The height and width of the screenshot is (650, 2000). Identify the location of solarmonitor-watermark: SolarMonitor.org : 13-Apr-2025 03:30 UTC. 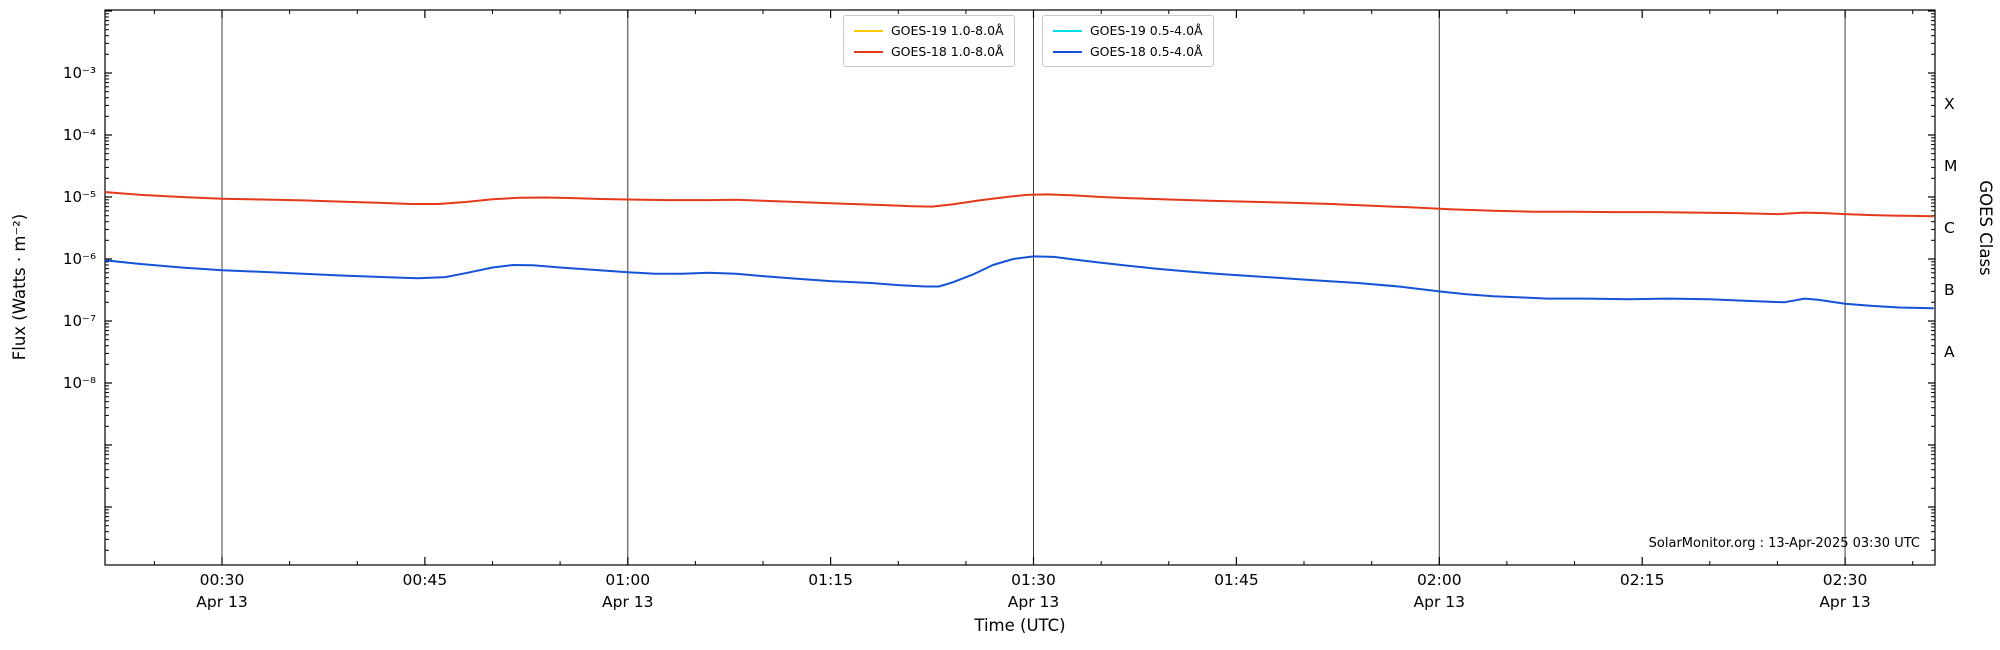
(1784, 543).